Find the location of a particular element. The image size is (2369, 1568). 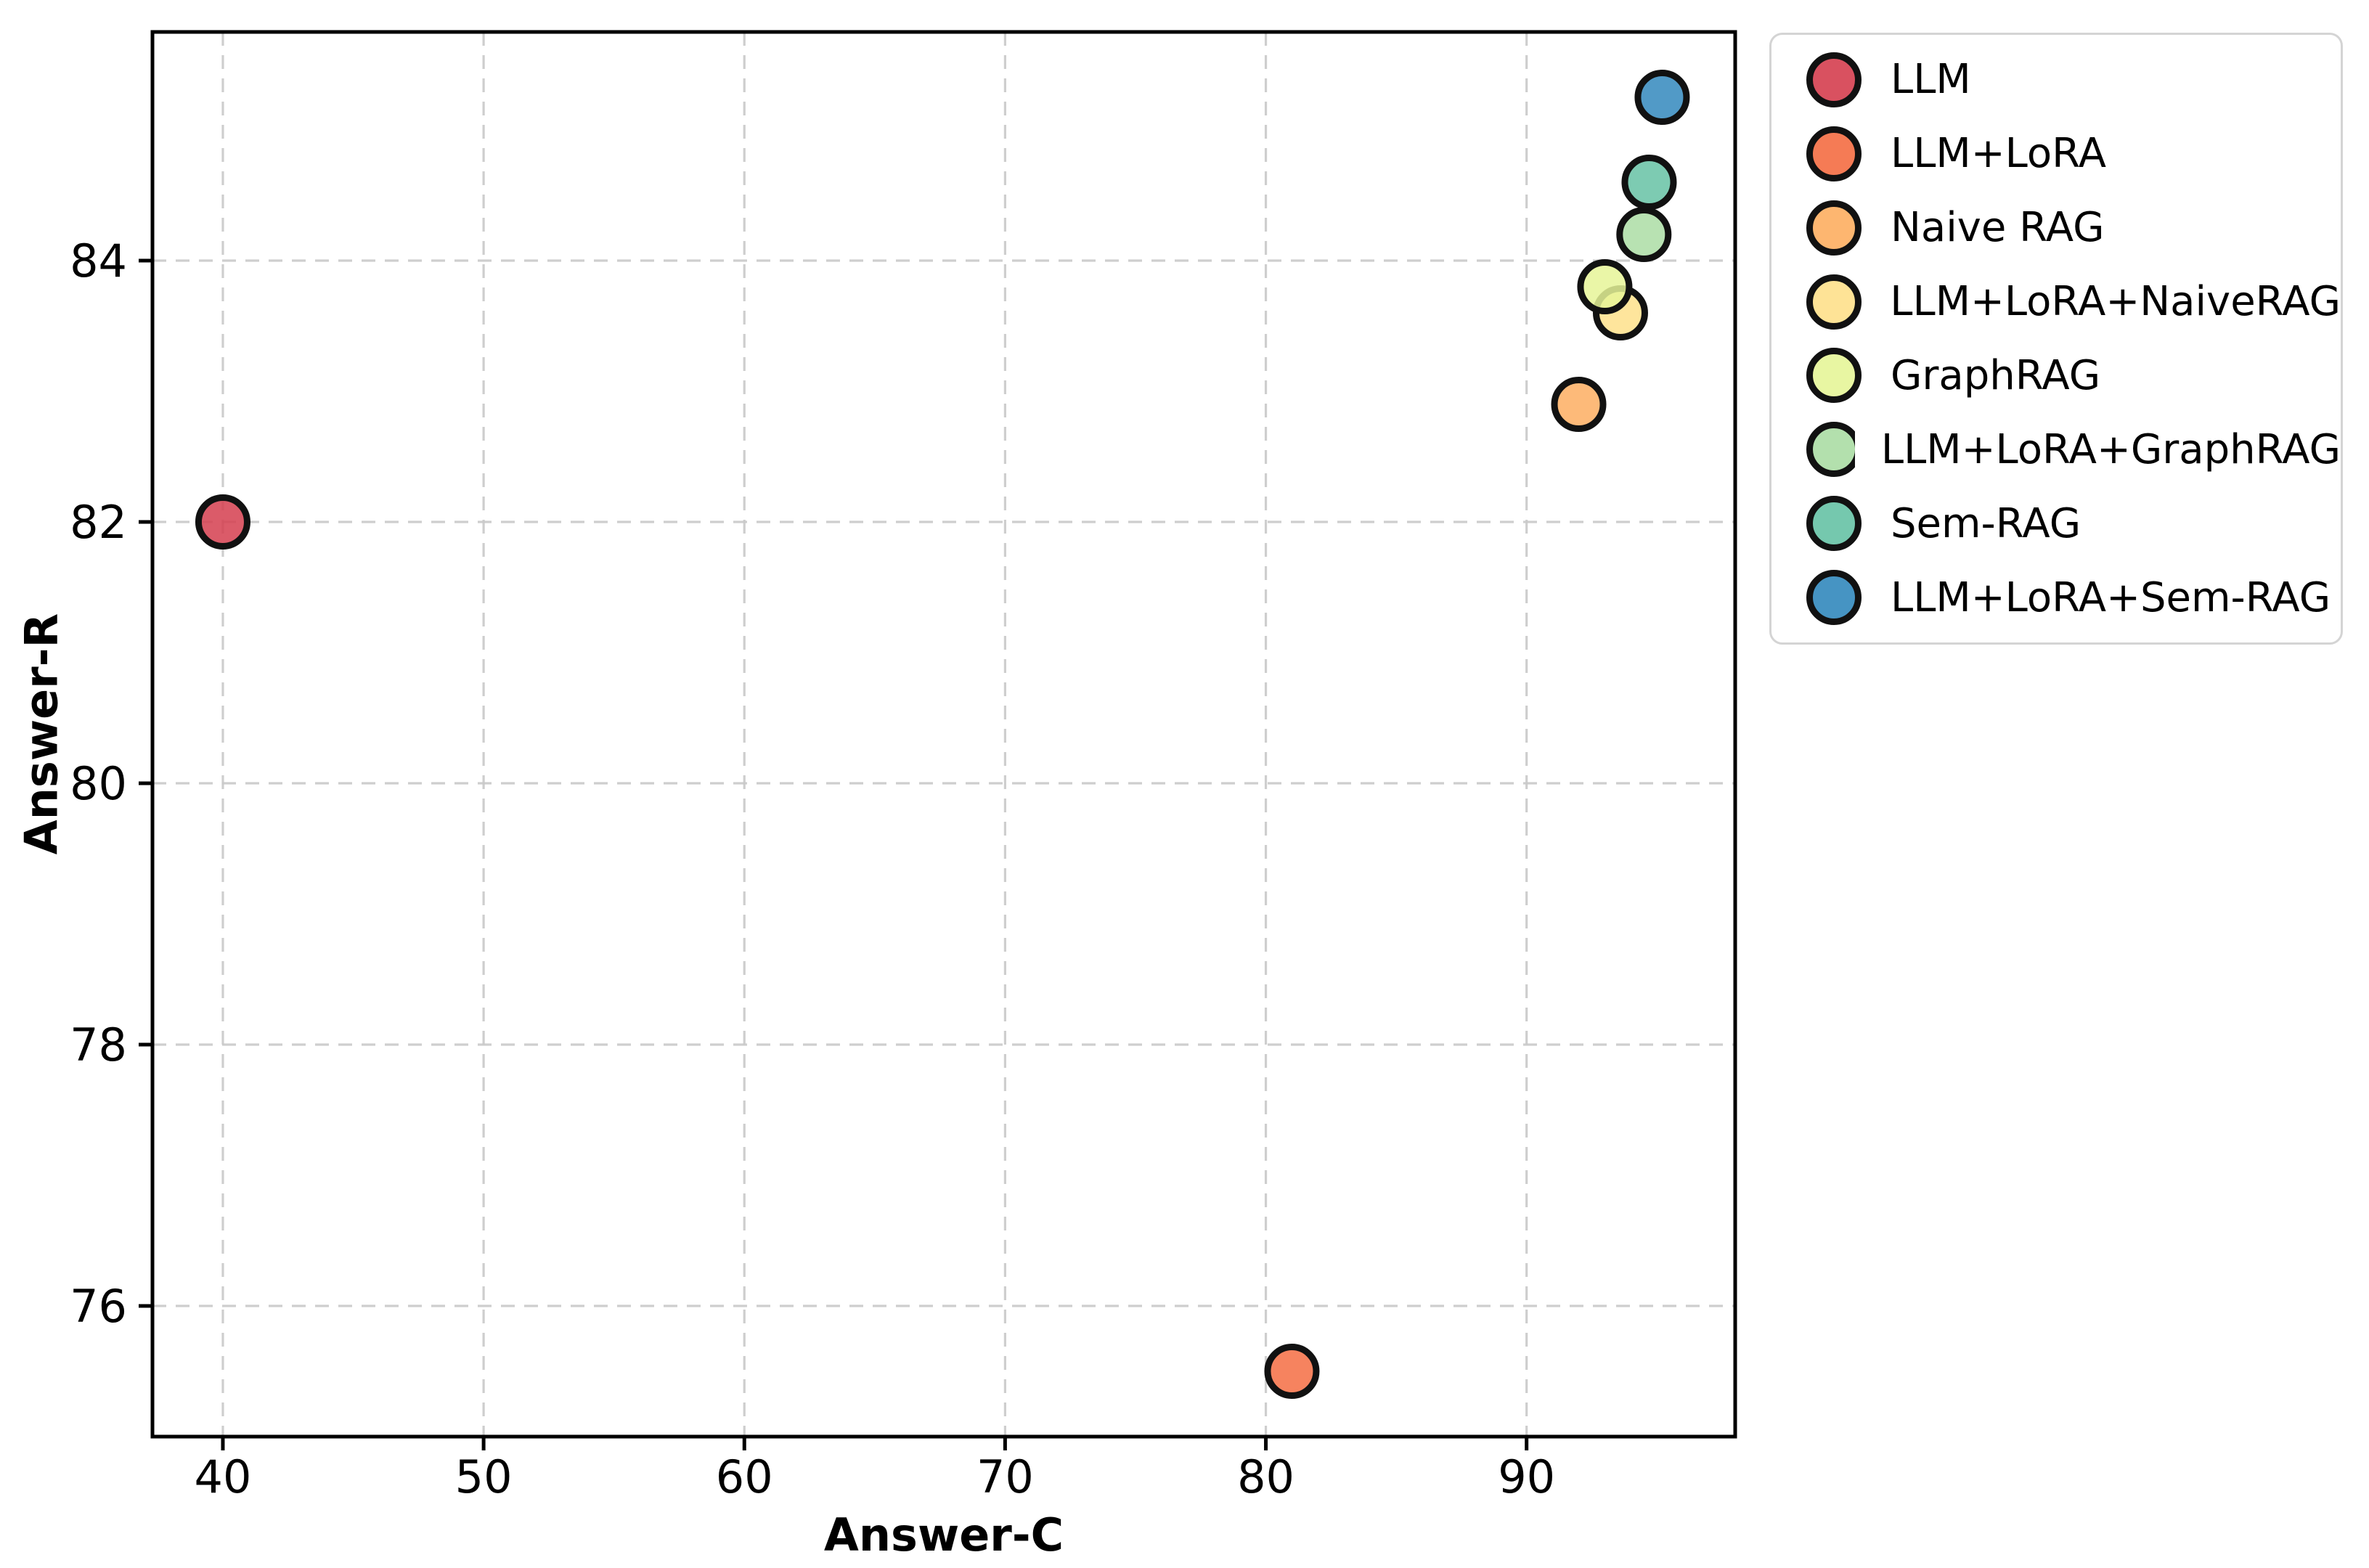

legend-marker-naive-rag-icon is located at coordinates (1834, 228).